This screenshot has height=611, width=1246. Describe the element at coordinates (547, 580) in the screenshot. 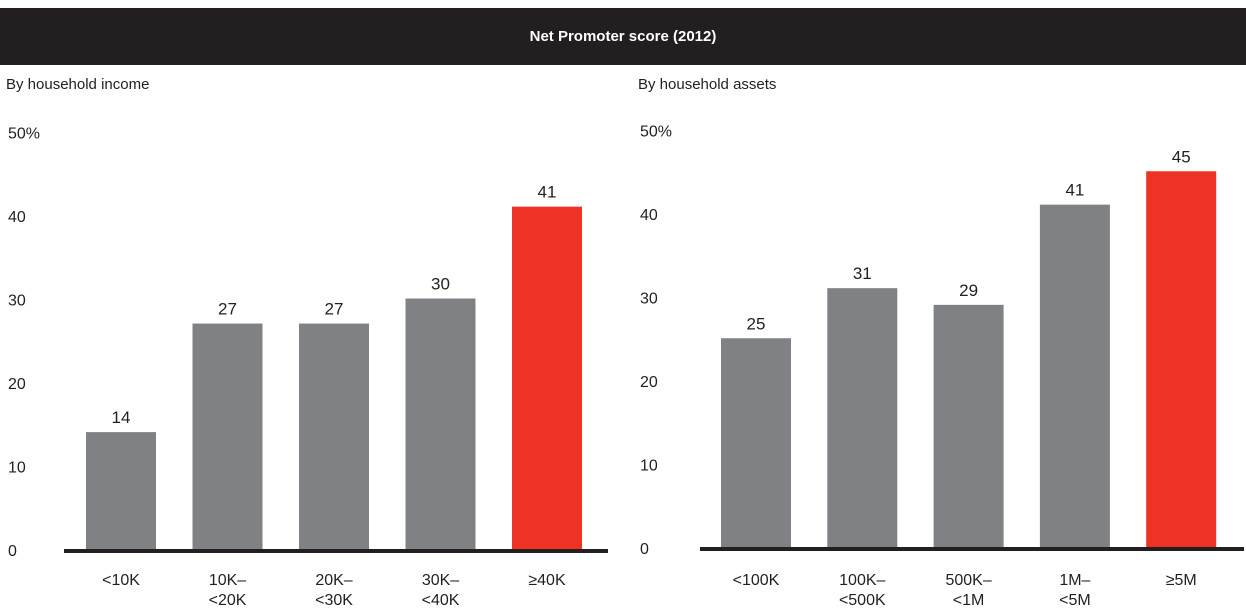

I see `income-category-label: ≥40K` at that location.